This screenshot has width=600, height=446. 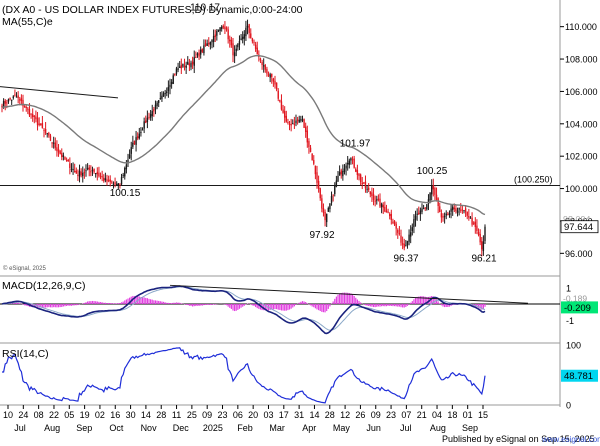 I want to click on macd-trendline, so click(x=349, y=294).